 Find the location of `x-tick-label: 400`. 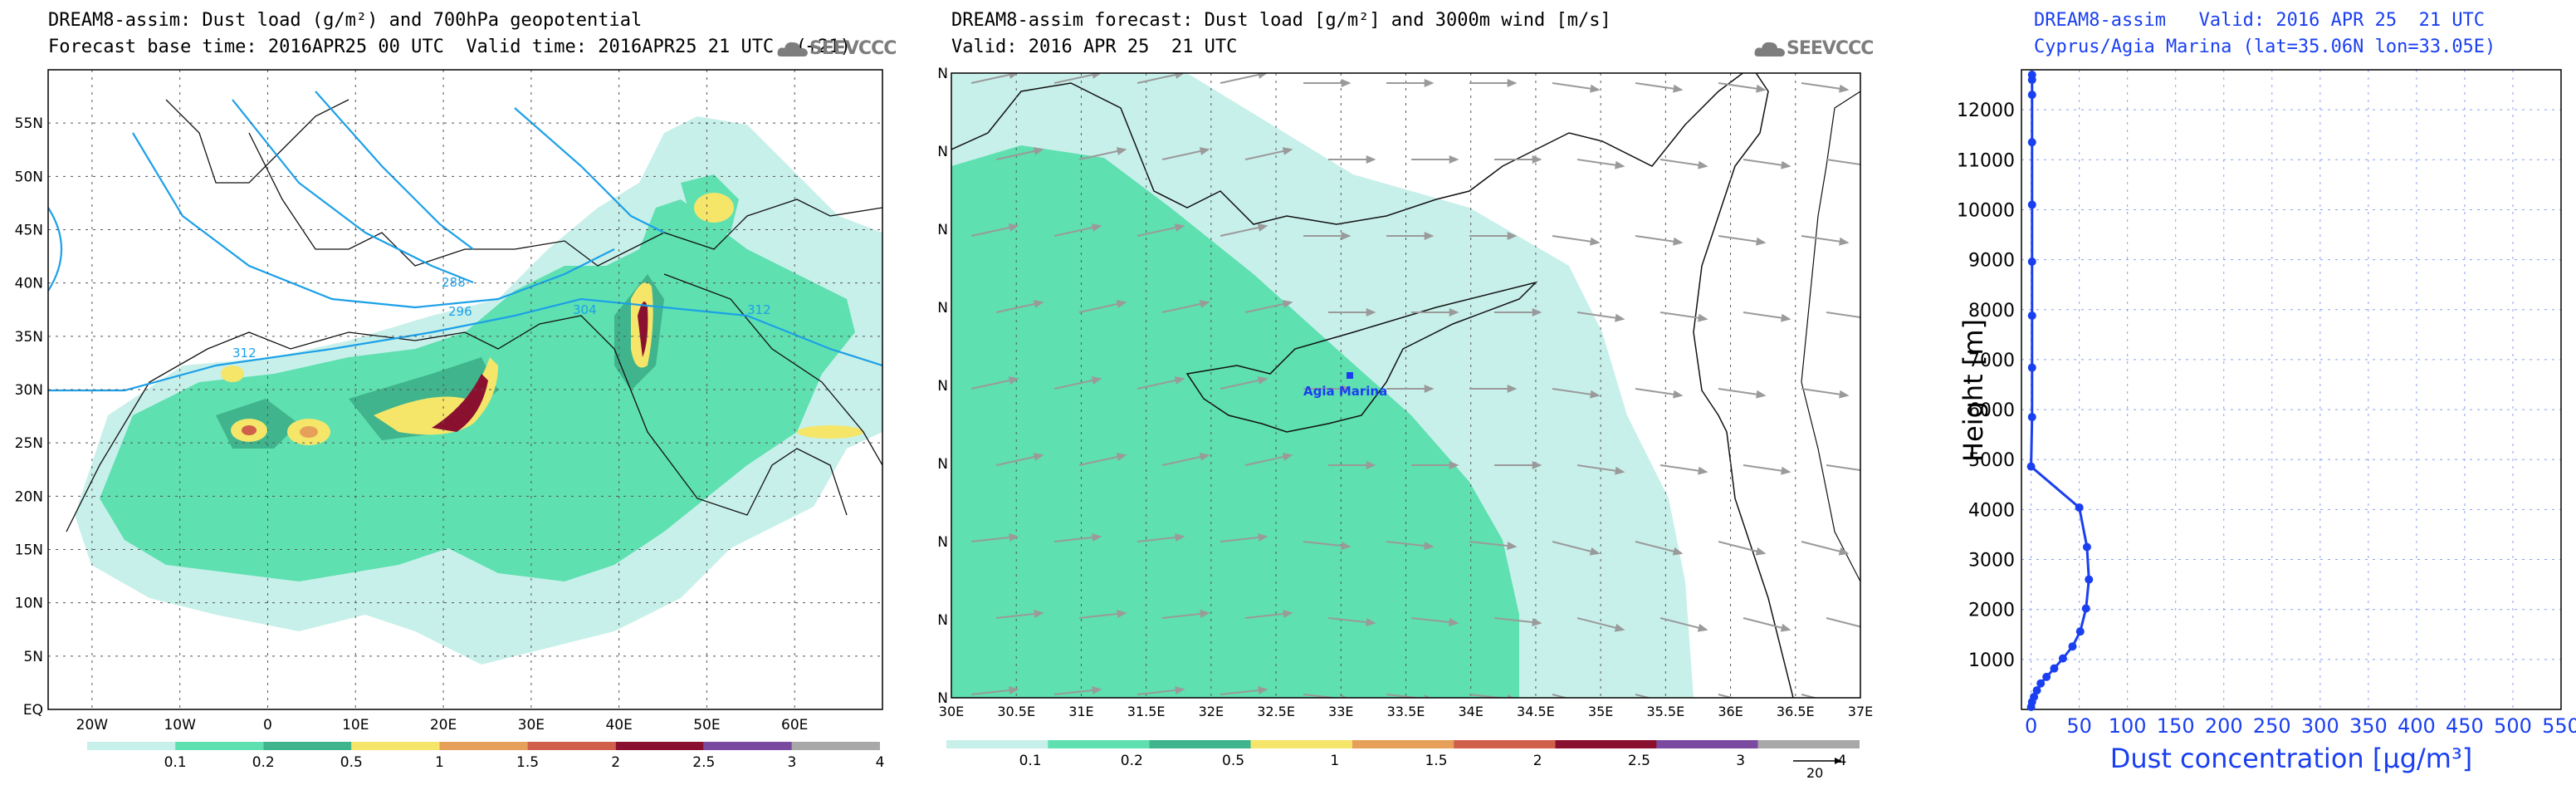

x-tick-label: 400 is located at coordinates (2417, 726).